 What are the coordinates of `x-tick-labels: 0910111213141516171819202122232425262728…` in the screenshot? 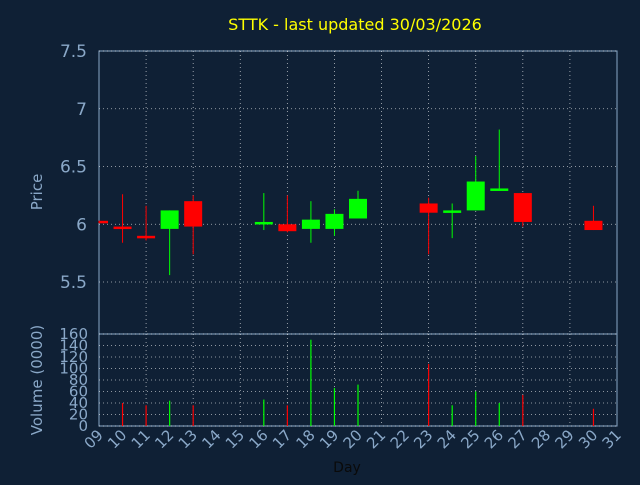 It's located at (353, 439).